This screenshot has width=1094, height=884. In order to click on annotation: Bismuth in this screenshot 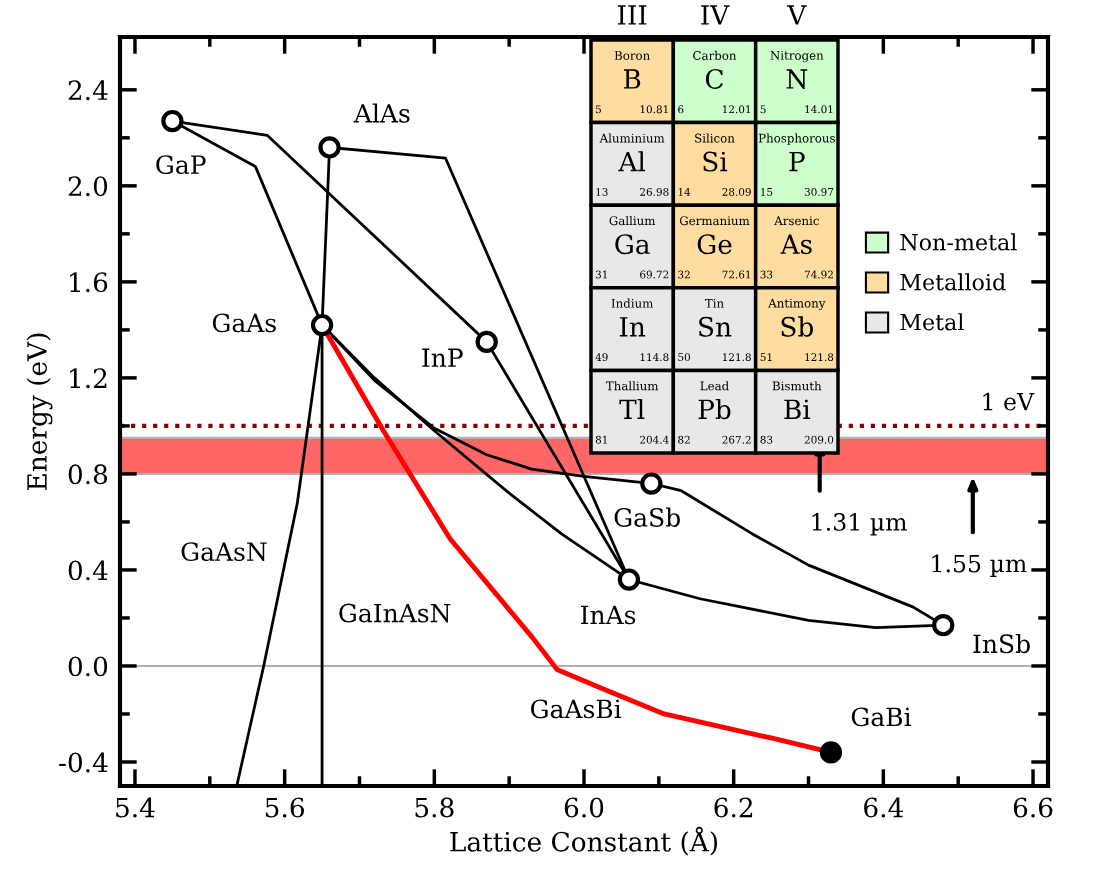, I will do `click(797, 386)`.